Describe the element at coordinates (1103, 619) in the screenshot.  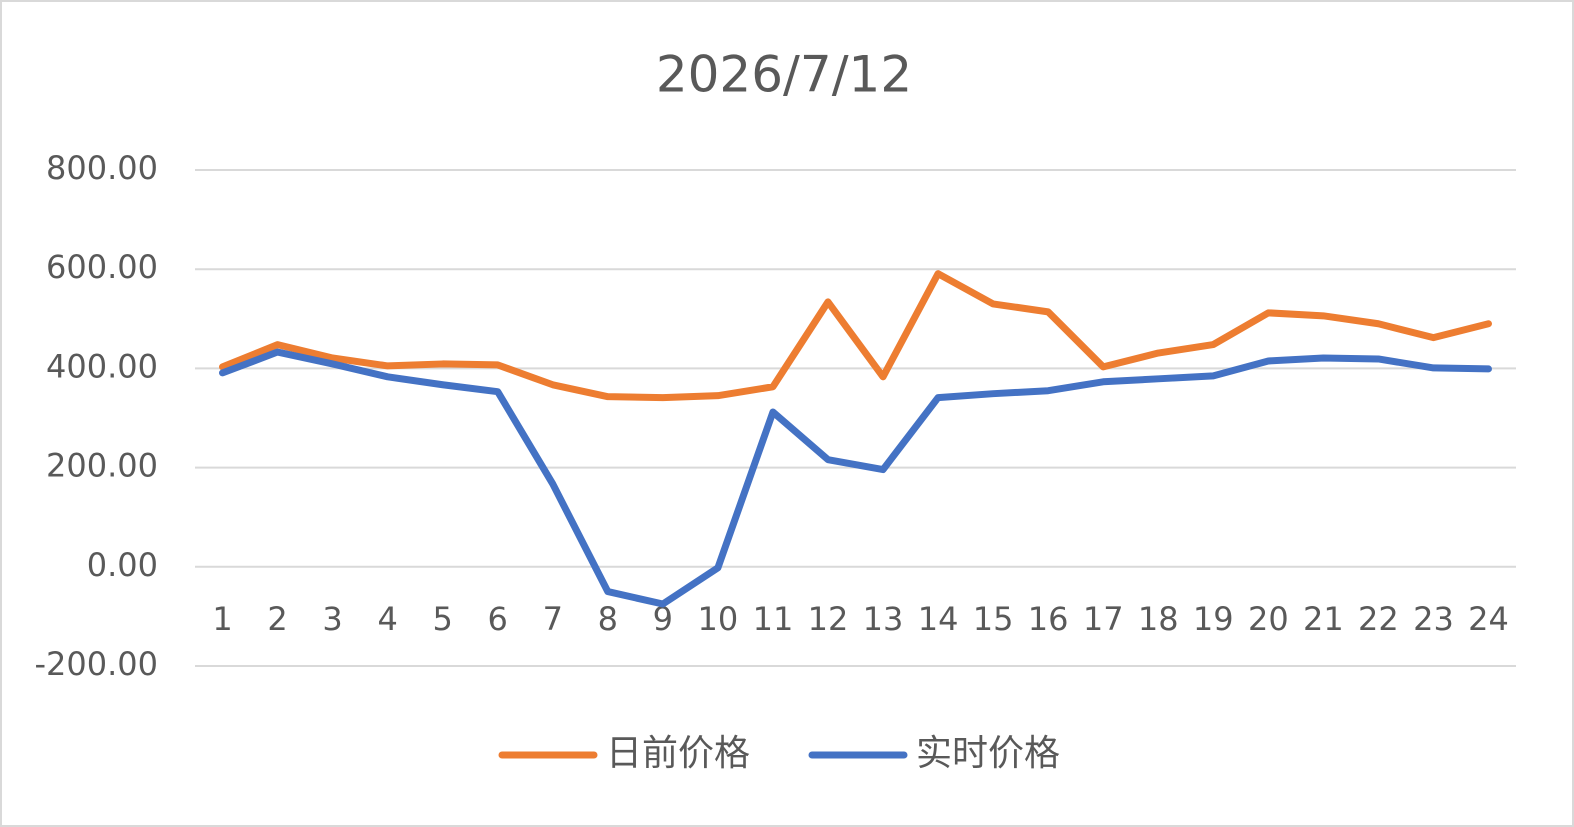
I see `x-tick-label: 17` at that location.